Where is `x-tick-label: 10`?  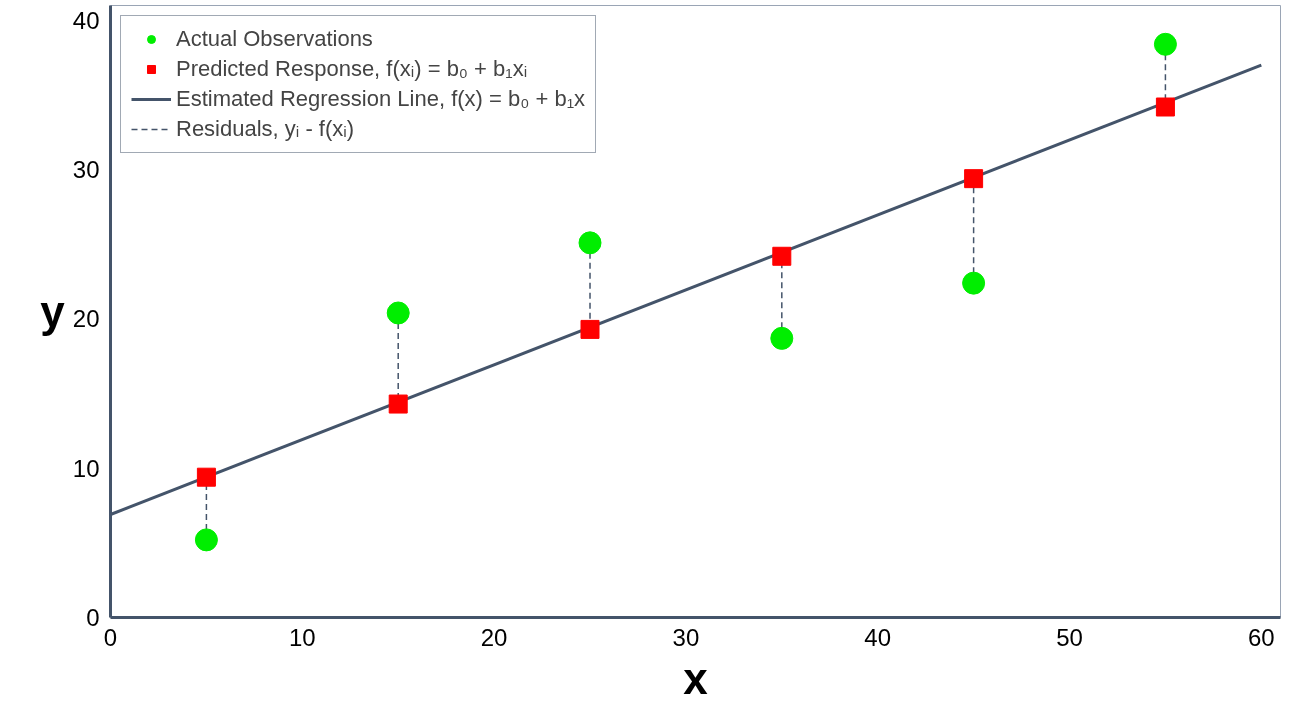
x-tick-label: 10 is located at coordinates (302, 637).